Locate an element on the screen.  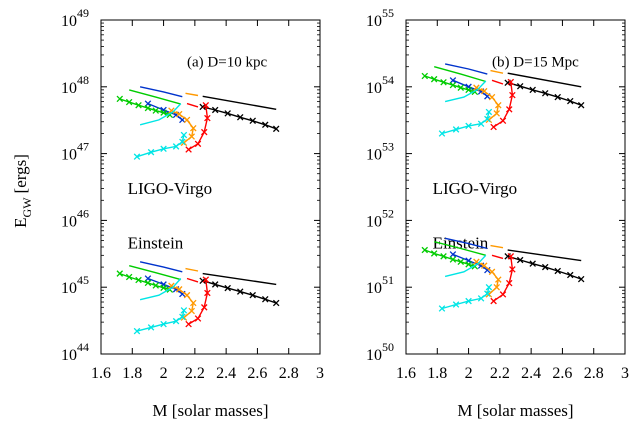
y-tick-label-a-5: 1049 is located at coordinates (75, 18).